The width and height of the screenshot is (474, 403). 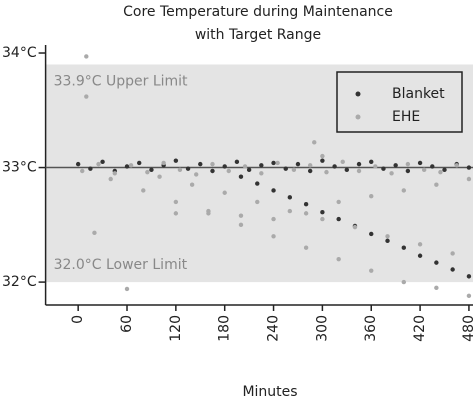 I want to click on y-tick-label: 34°C, so click(x=19, y=53).